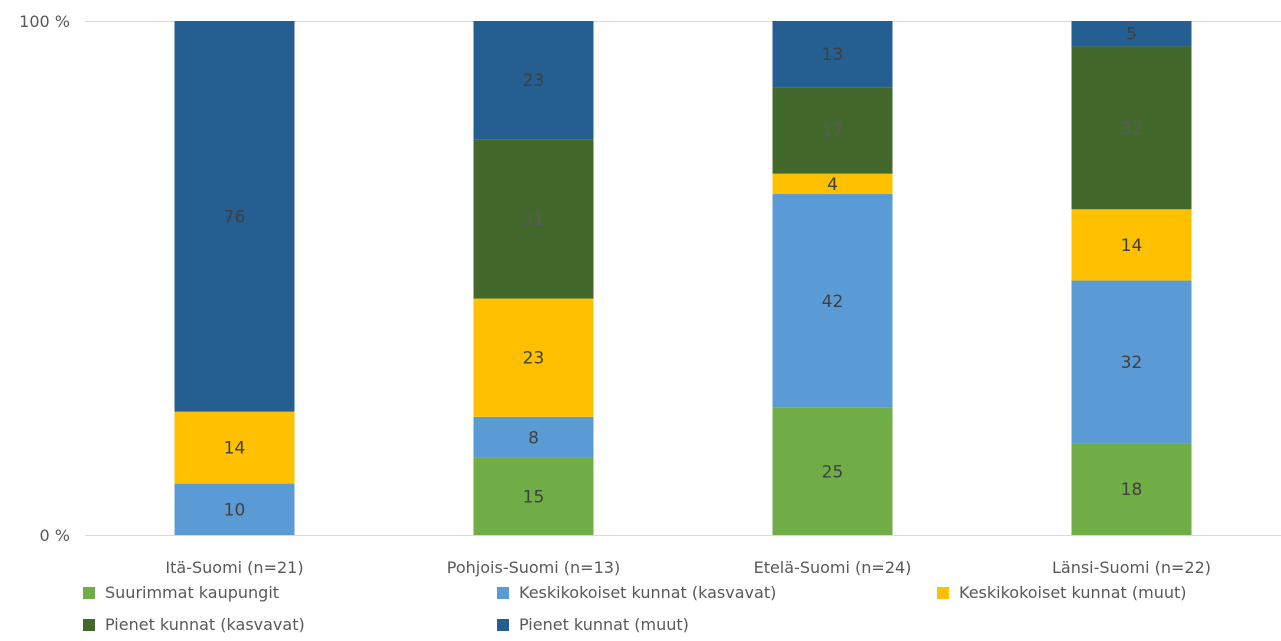 Image resolution: width=1281 pixels, height=641 pixels. What do you see at coordinates (1131, 567) in the screenshot?
I see `x-tick-label: Länsi-Suomi (n=22)` at bounding box center [1131, 567].